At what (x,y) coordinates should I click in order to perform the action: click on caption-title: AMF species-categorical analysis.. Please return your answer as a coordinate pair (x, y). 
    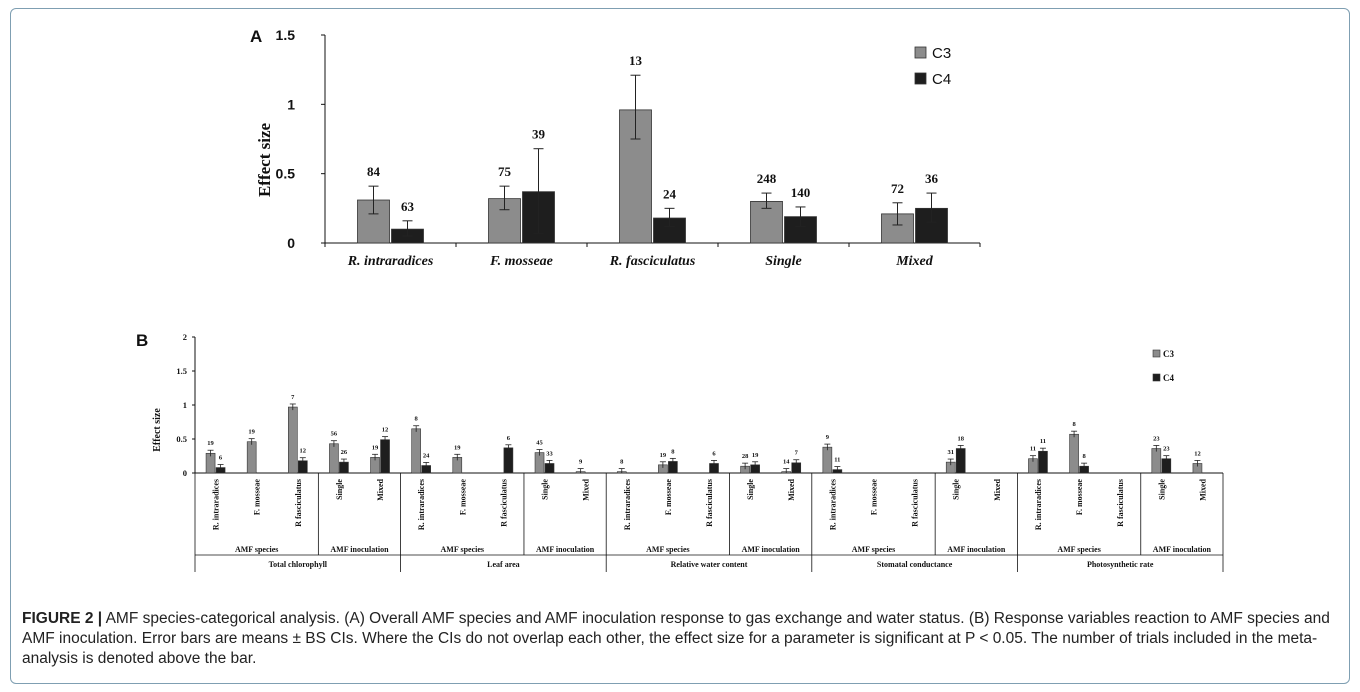
    Looking at the image, I should click on (222, 618).